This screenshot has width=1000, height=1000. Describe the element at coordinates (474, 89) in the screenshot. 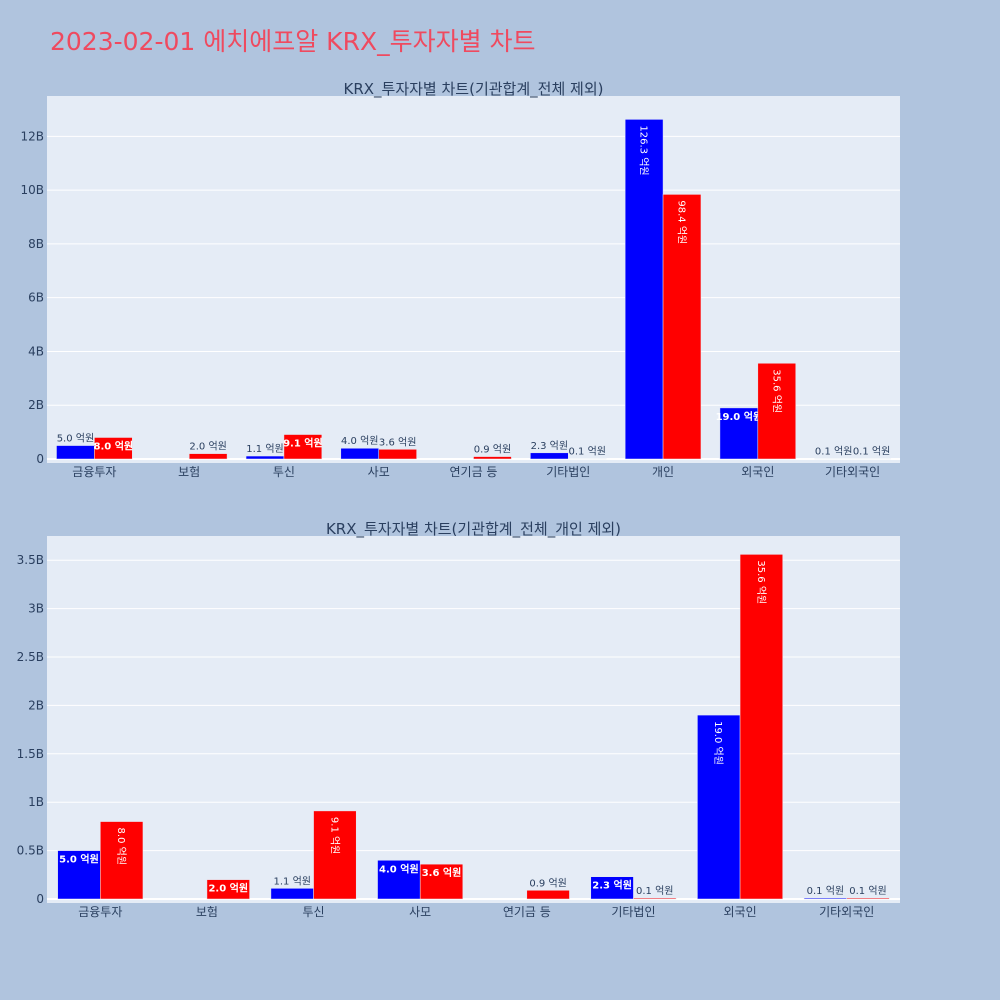

I see `chart-title: KRX_투자자별 차트(기관합계_전체 제외)` at that location.